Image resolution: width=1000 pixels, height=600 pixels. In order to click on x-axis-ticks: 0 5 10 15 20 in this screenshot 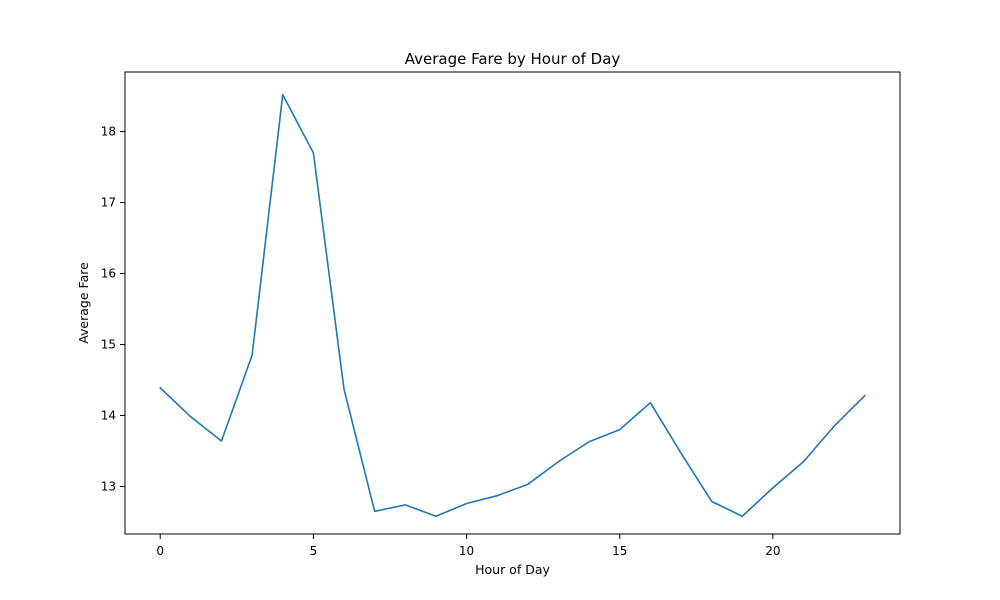, I will do `click(468, 546)`.